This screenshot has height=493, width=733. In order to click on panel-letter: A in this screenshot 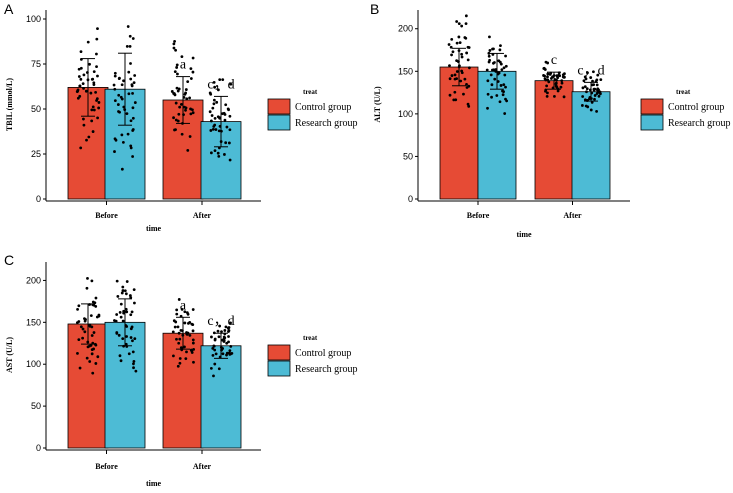, I will do `click(9, 9)`.